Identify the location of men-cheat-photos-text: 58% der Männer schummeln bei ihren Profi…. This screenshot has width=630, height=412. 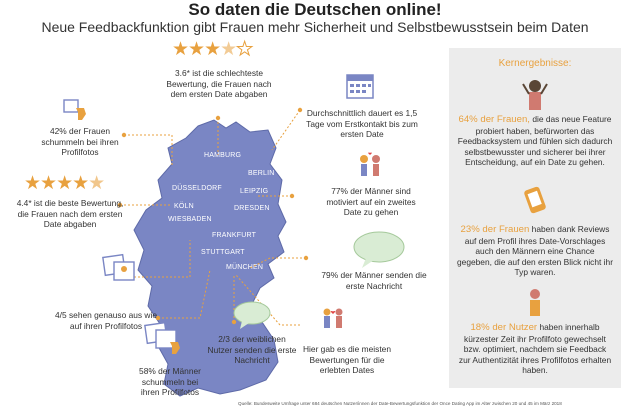
(170, 382).